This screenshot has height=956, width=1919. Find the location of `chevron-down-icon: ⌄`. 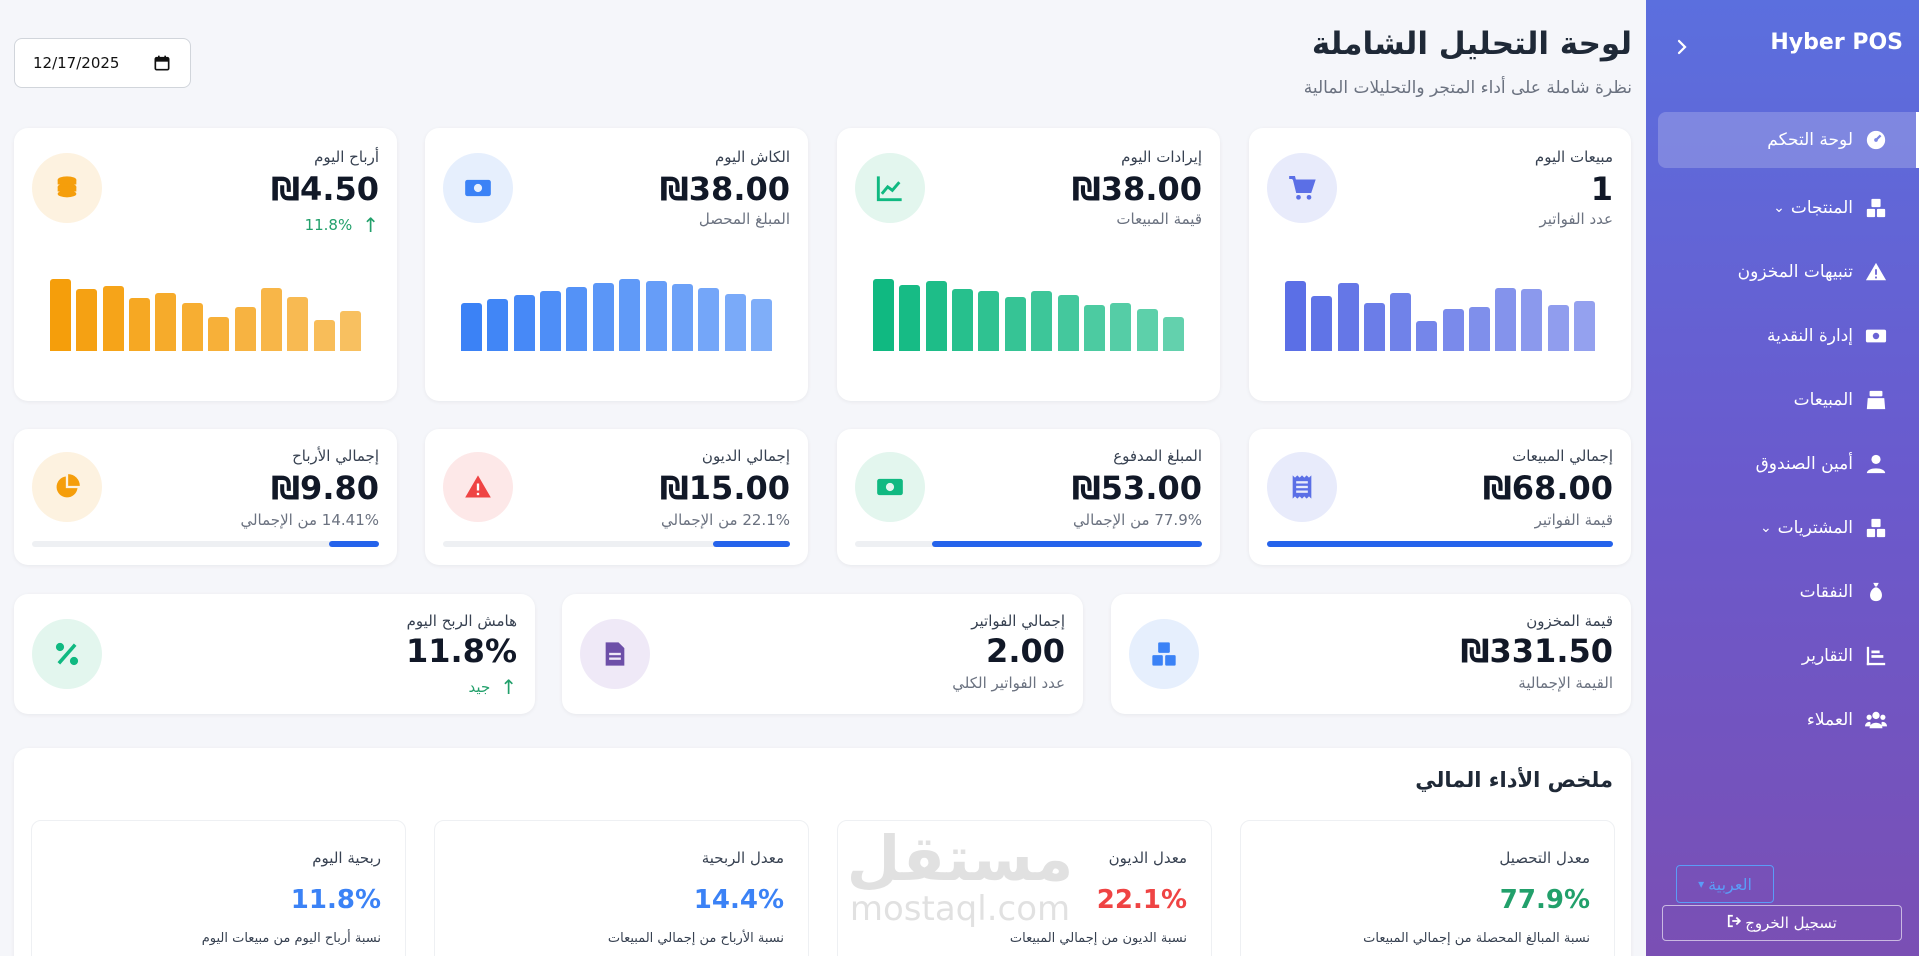

chevron-down-icon: ⌄ is located at coordinates (1779, 208).